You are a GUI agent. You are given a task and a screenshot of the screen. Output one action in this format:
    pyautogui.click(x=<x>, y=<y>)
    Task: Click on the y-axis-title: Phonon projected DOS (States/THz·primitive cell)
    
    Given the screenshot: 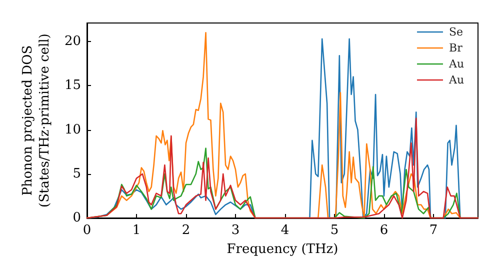 What is the action you would take?
    pyautogui.click(x=36, y=120)
    